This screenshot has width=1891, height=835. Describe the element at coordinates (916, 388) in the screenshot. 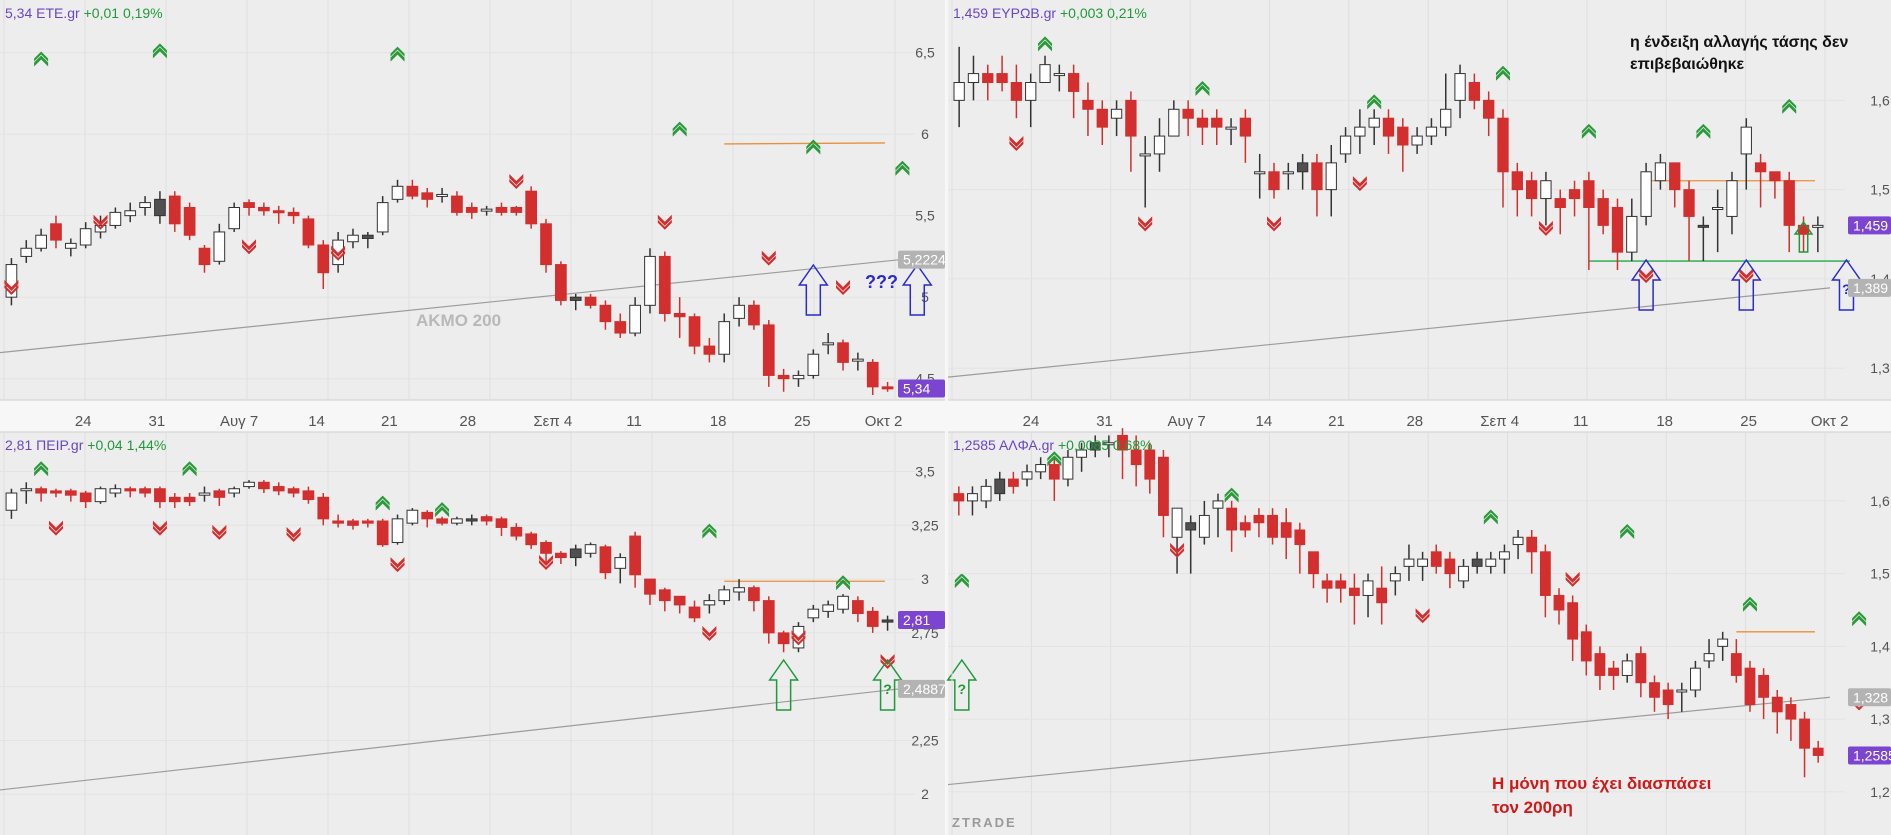

I see `last-price-label: 5,34` at that location.